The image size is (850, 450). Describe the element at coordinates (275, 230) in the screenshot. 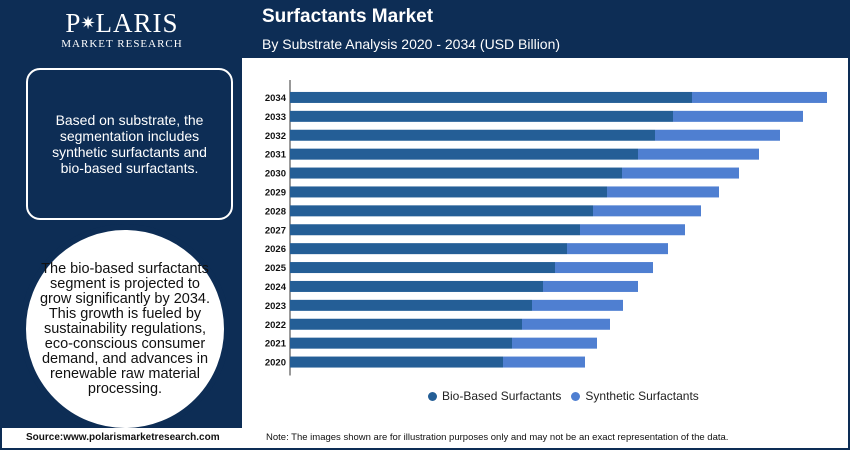

I see `y-tick-label-2027: 2027` at that location.